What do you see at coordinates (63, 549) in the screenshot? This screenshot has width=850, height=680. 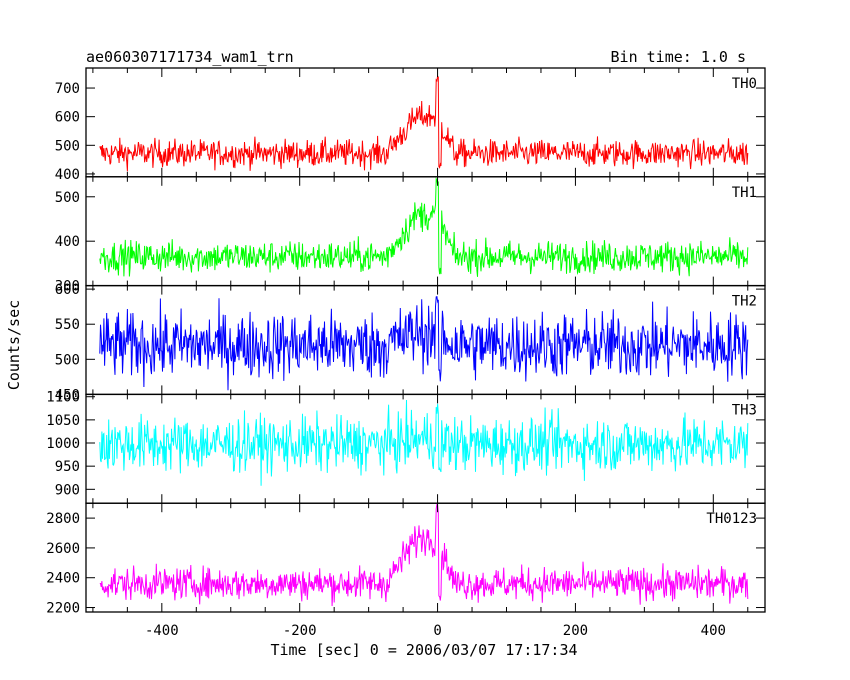 I see `y-tick-label: 2600` at bounding box center [63, 549].